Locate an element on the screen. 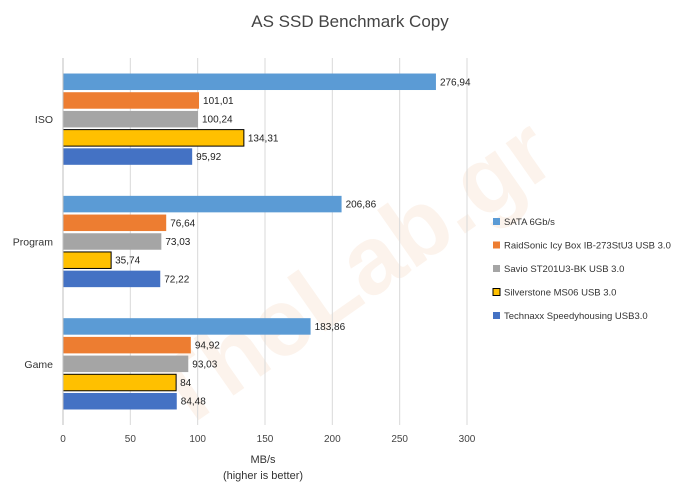 This screenshot has height=500, width=700. data-label: 35,74 is located at coordinates (127, 261).